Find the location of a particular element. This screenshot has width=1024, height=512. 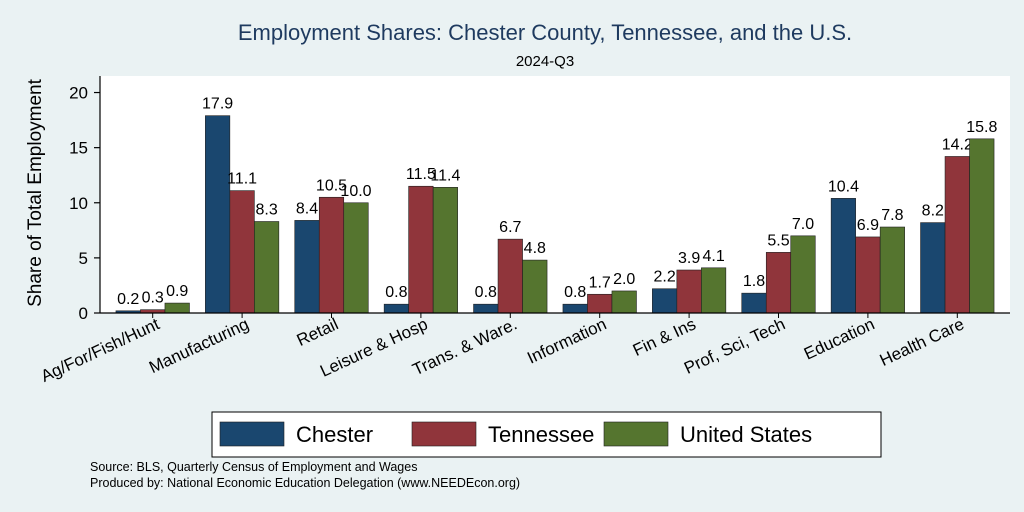

bar-value-label: 8.3 is located at coordinates (266, 210).